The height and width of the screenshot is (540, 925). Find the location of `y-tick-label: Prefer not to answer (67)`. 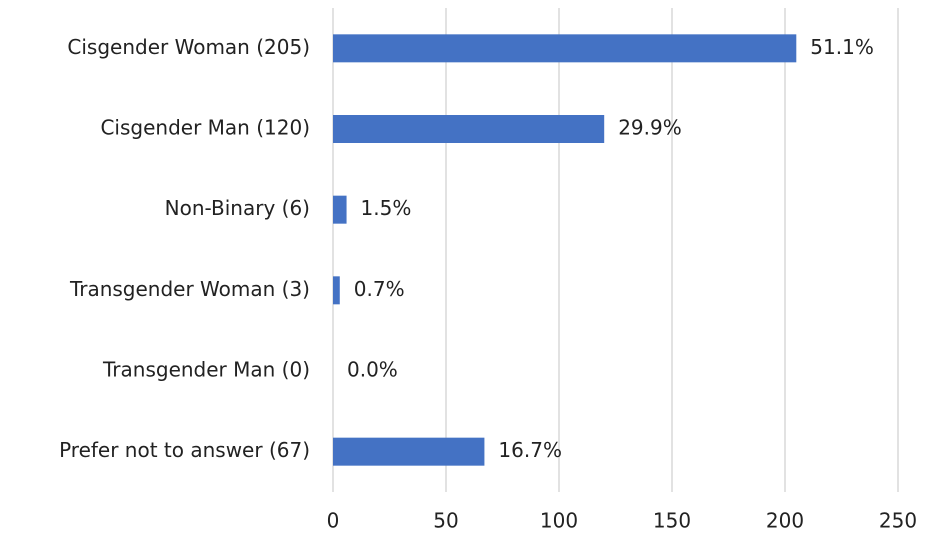

y-tick-label: Prefer not to answer (67) is located at coordinates (184, 450).